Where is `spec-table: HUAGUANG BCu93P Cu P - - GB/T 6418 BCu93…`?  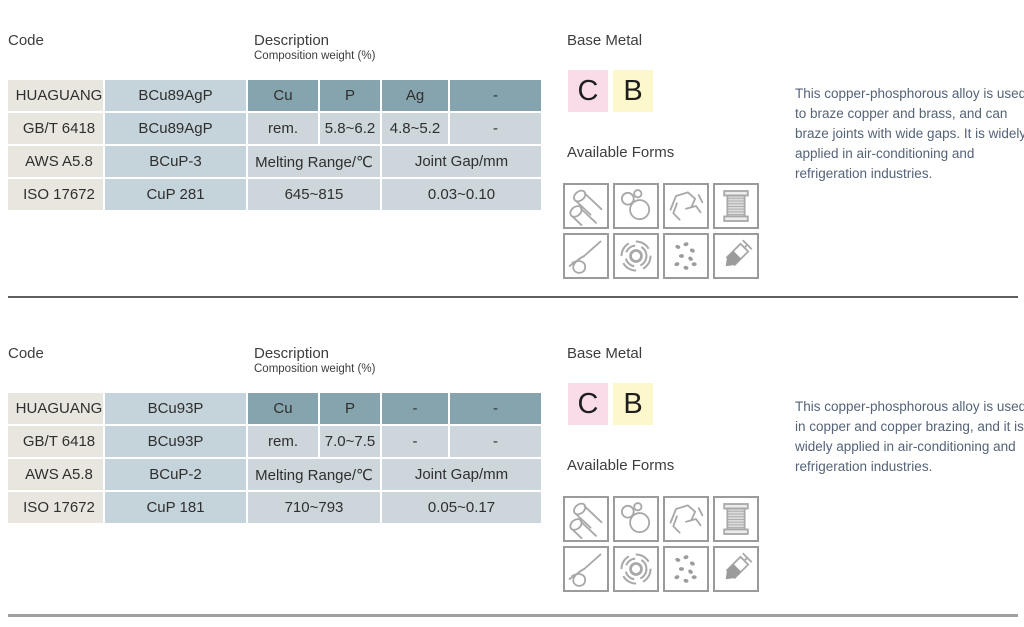 spec-table: HUAGUANG BCu93P Cu P - - GB/T 6418 BCu93… is located at coordinates (274, 458).